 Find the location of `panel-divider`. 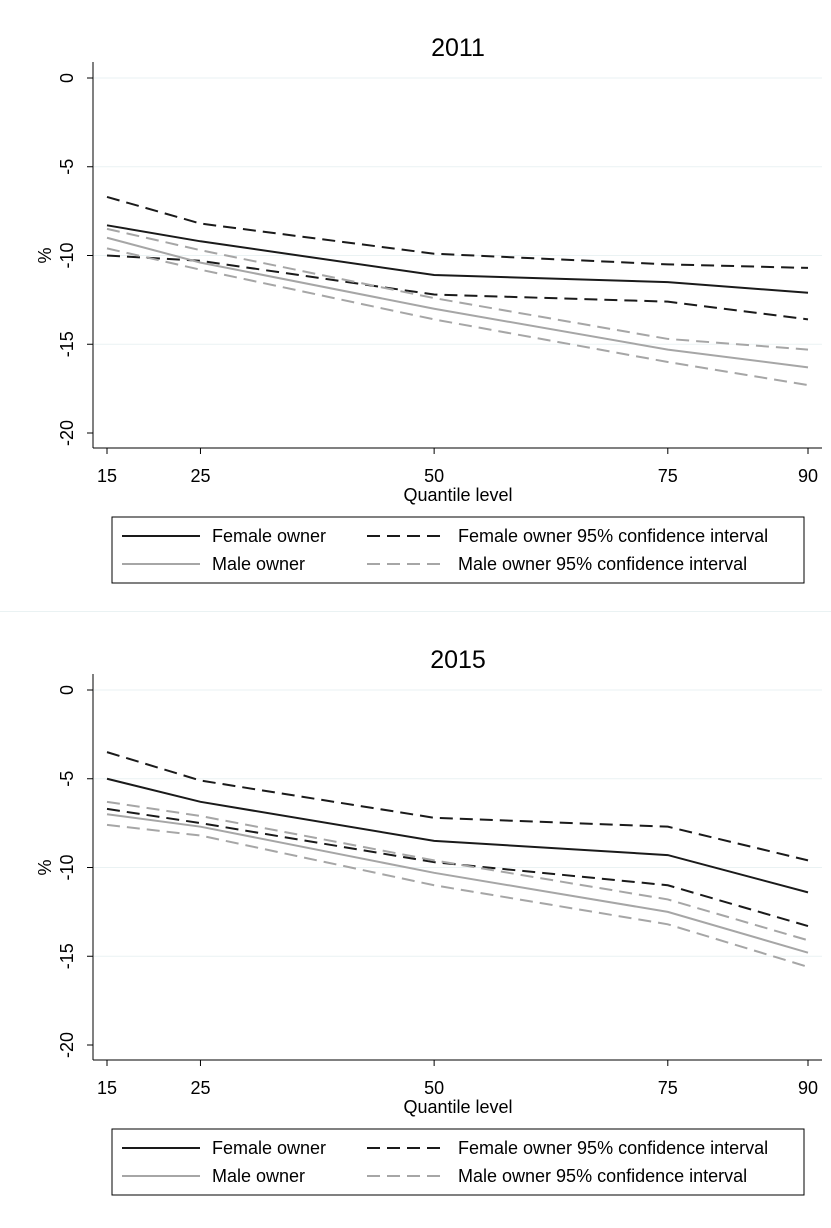

panel-divider is located at coordinates (415, 611).